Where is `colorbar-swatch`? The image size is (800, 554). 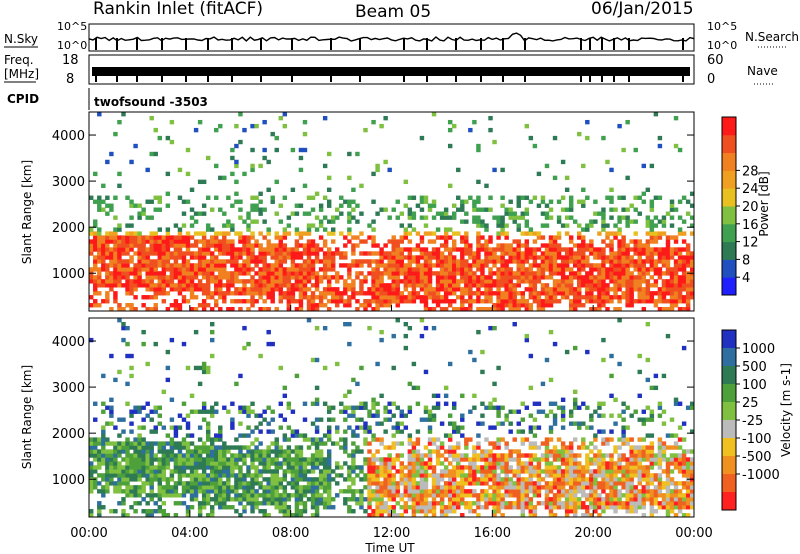
colorbar-swatch is located at coordinates (729, 286).